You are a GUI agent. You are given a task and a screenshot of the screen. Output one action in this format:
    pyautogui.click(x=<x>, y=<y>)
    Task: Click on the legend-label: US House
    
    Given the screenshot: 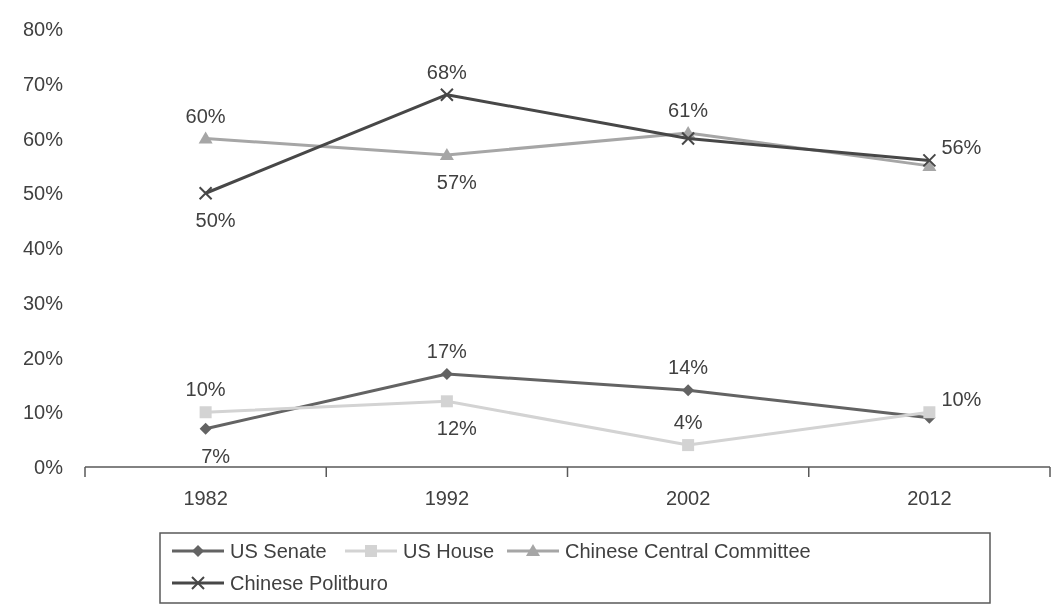 What is the action you would take?
    pyautogui.click(x=449, y=551)
    